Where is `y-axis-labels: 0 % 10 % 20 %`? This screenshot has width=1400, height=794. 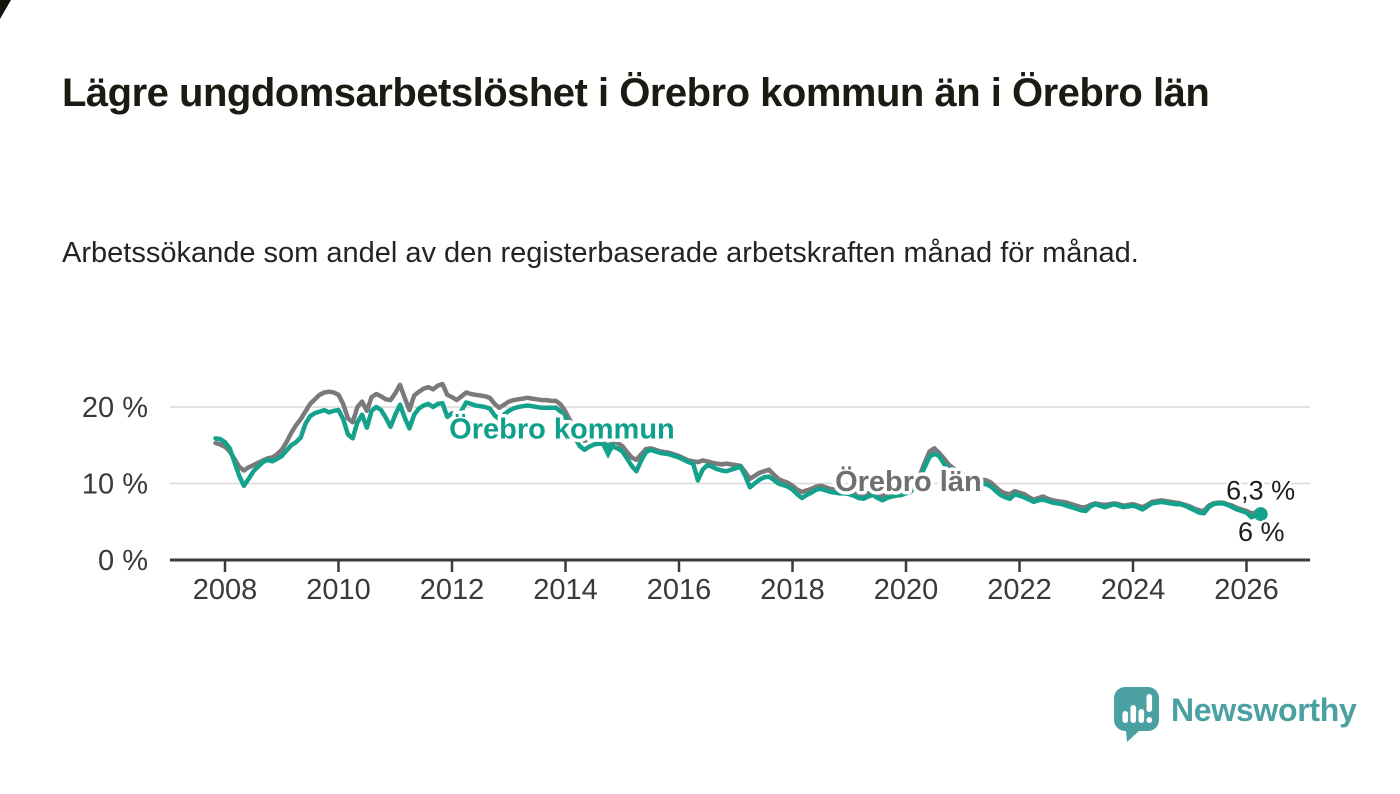 y-axis-labels: 0 % 10 % 20 % is located at coordinates (115, 484).